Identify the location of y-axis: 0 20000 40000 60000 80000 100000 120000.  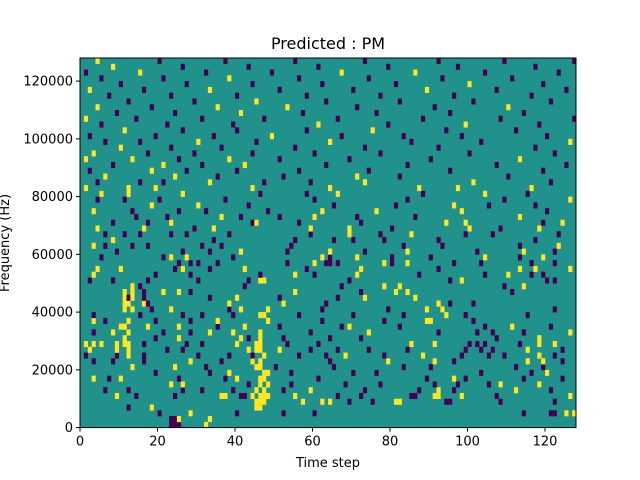
(51, 255).